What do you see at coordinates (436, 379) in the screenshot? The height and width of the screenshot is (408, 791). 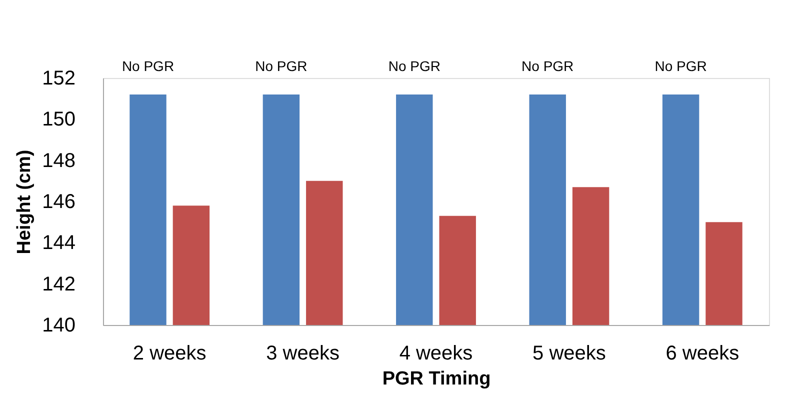 I see `x-axis-title: PGR Timing` at bounding box center [436, 379].